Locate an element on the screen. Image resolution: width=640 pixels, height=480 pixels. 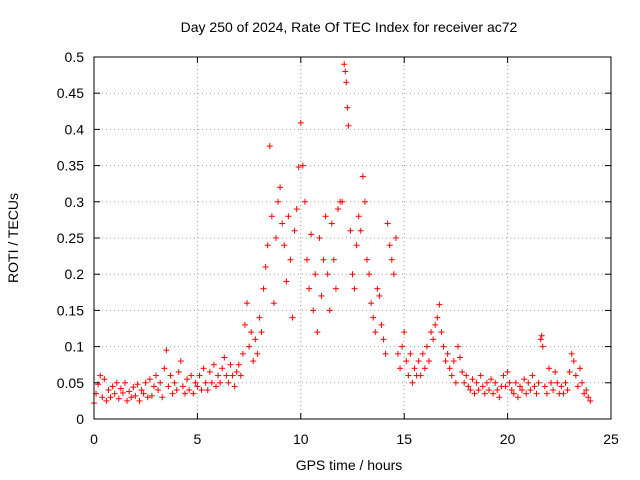
x-tick-label: 0 is located at coordinates (94, 439).